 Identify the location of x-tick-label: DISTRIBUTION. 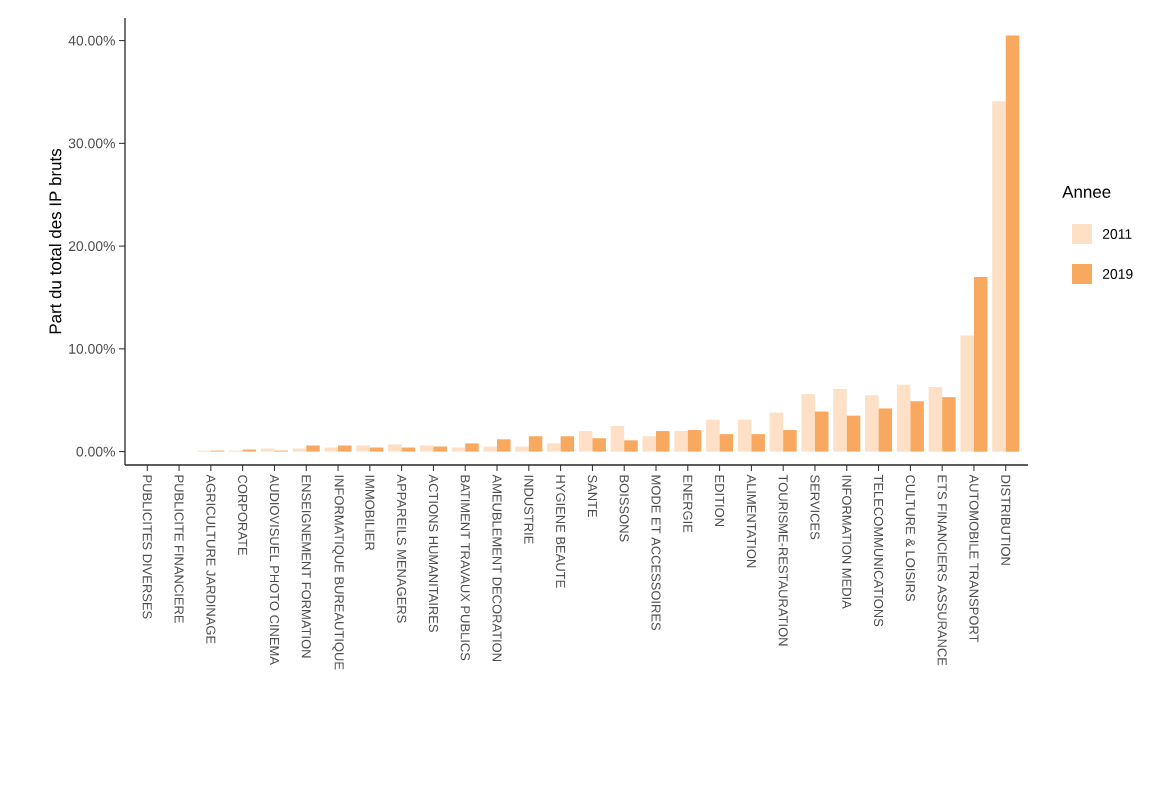
(1006, 520).